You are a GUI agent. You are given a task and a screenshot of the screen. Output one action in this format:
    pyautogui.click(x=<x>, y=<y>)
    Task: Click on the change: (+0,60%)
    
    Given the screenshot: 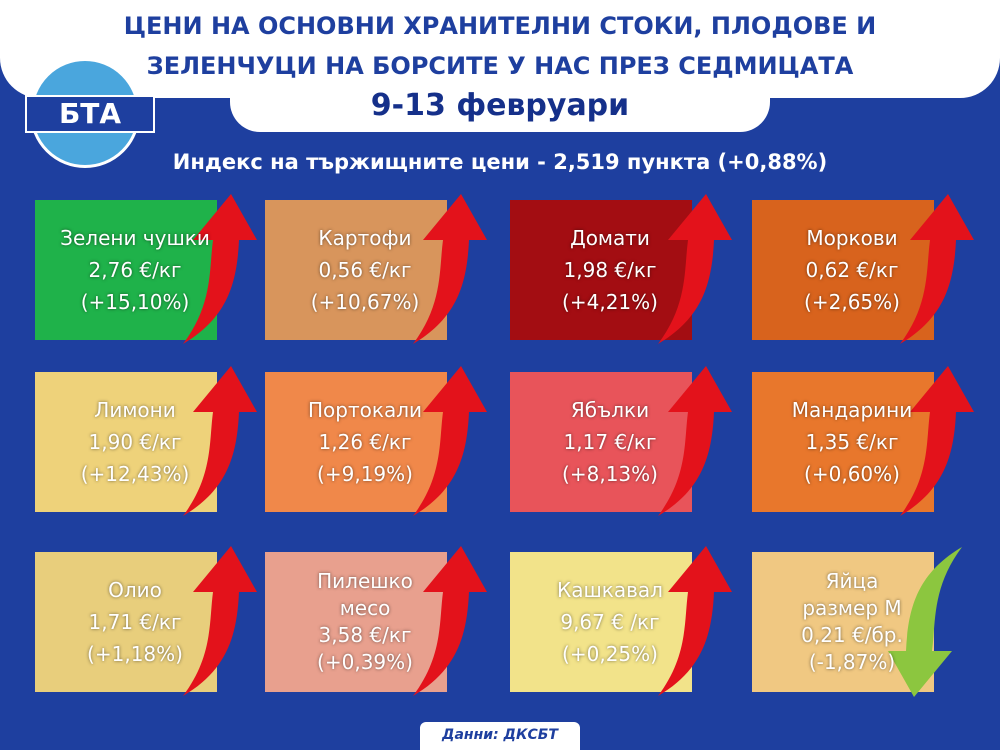 What is the action you would take?
    pyautogui.click(x=852, y=474)
    